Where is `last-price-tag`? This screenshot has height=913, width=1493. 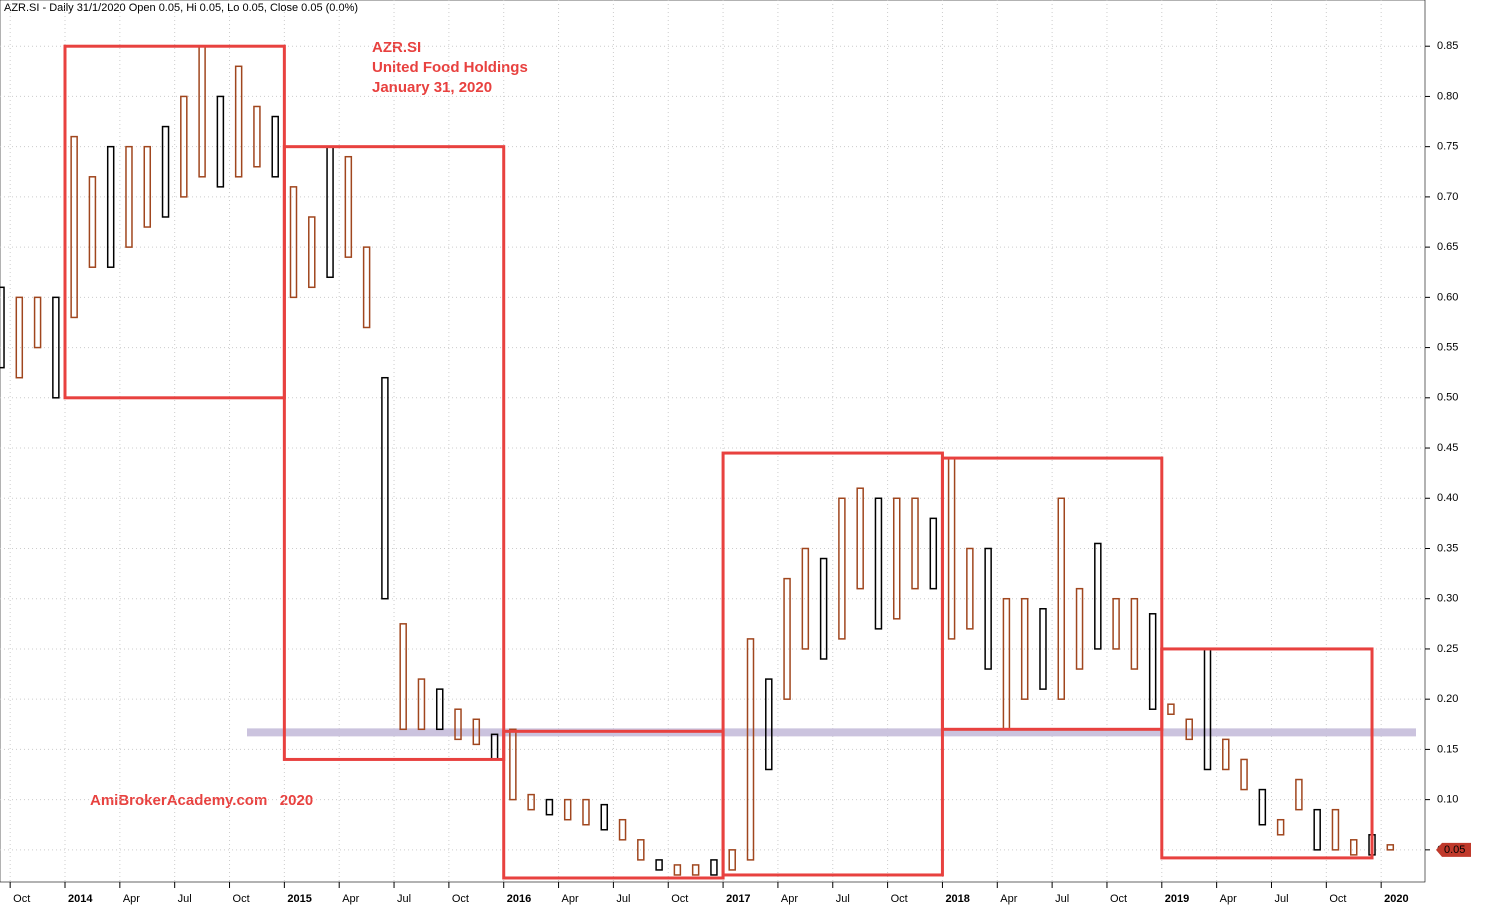 last-price-tag is located at coordinates (1453, 849).